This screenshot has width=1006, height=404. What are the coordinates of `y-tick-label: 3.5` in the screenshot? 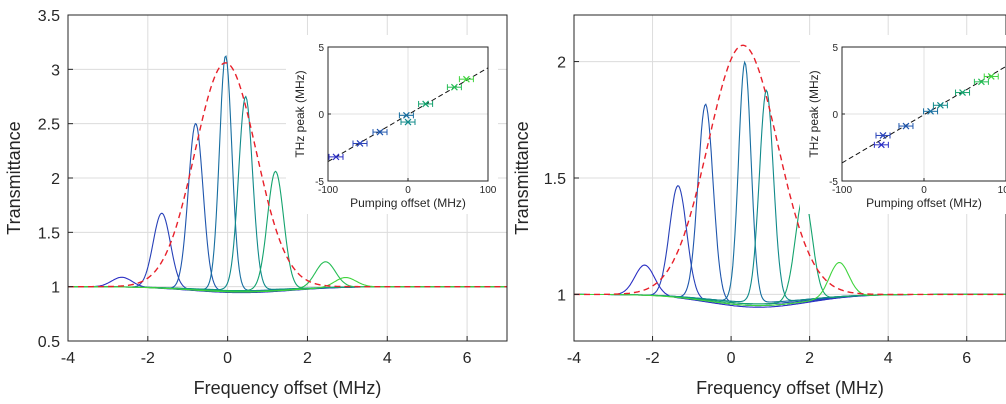 It's located at (49, 16).